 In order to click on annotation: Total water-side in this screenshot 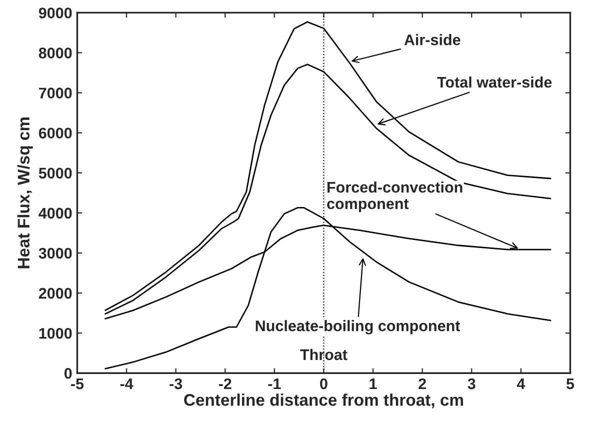, I will do `click(494, 82)`.